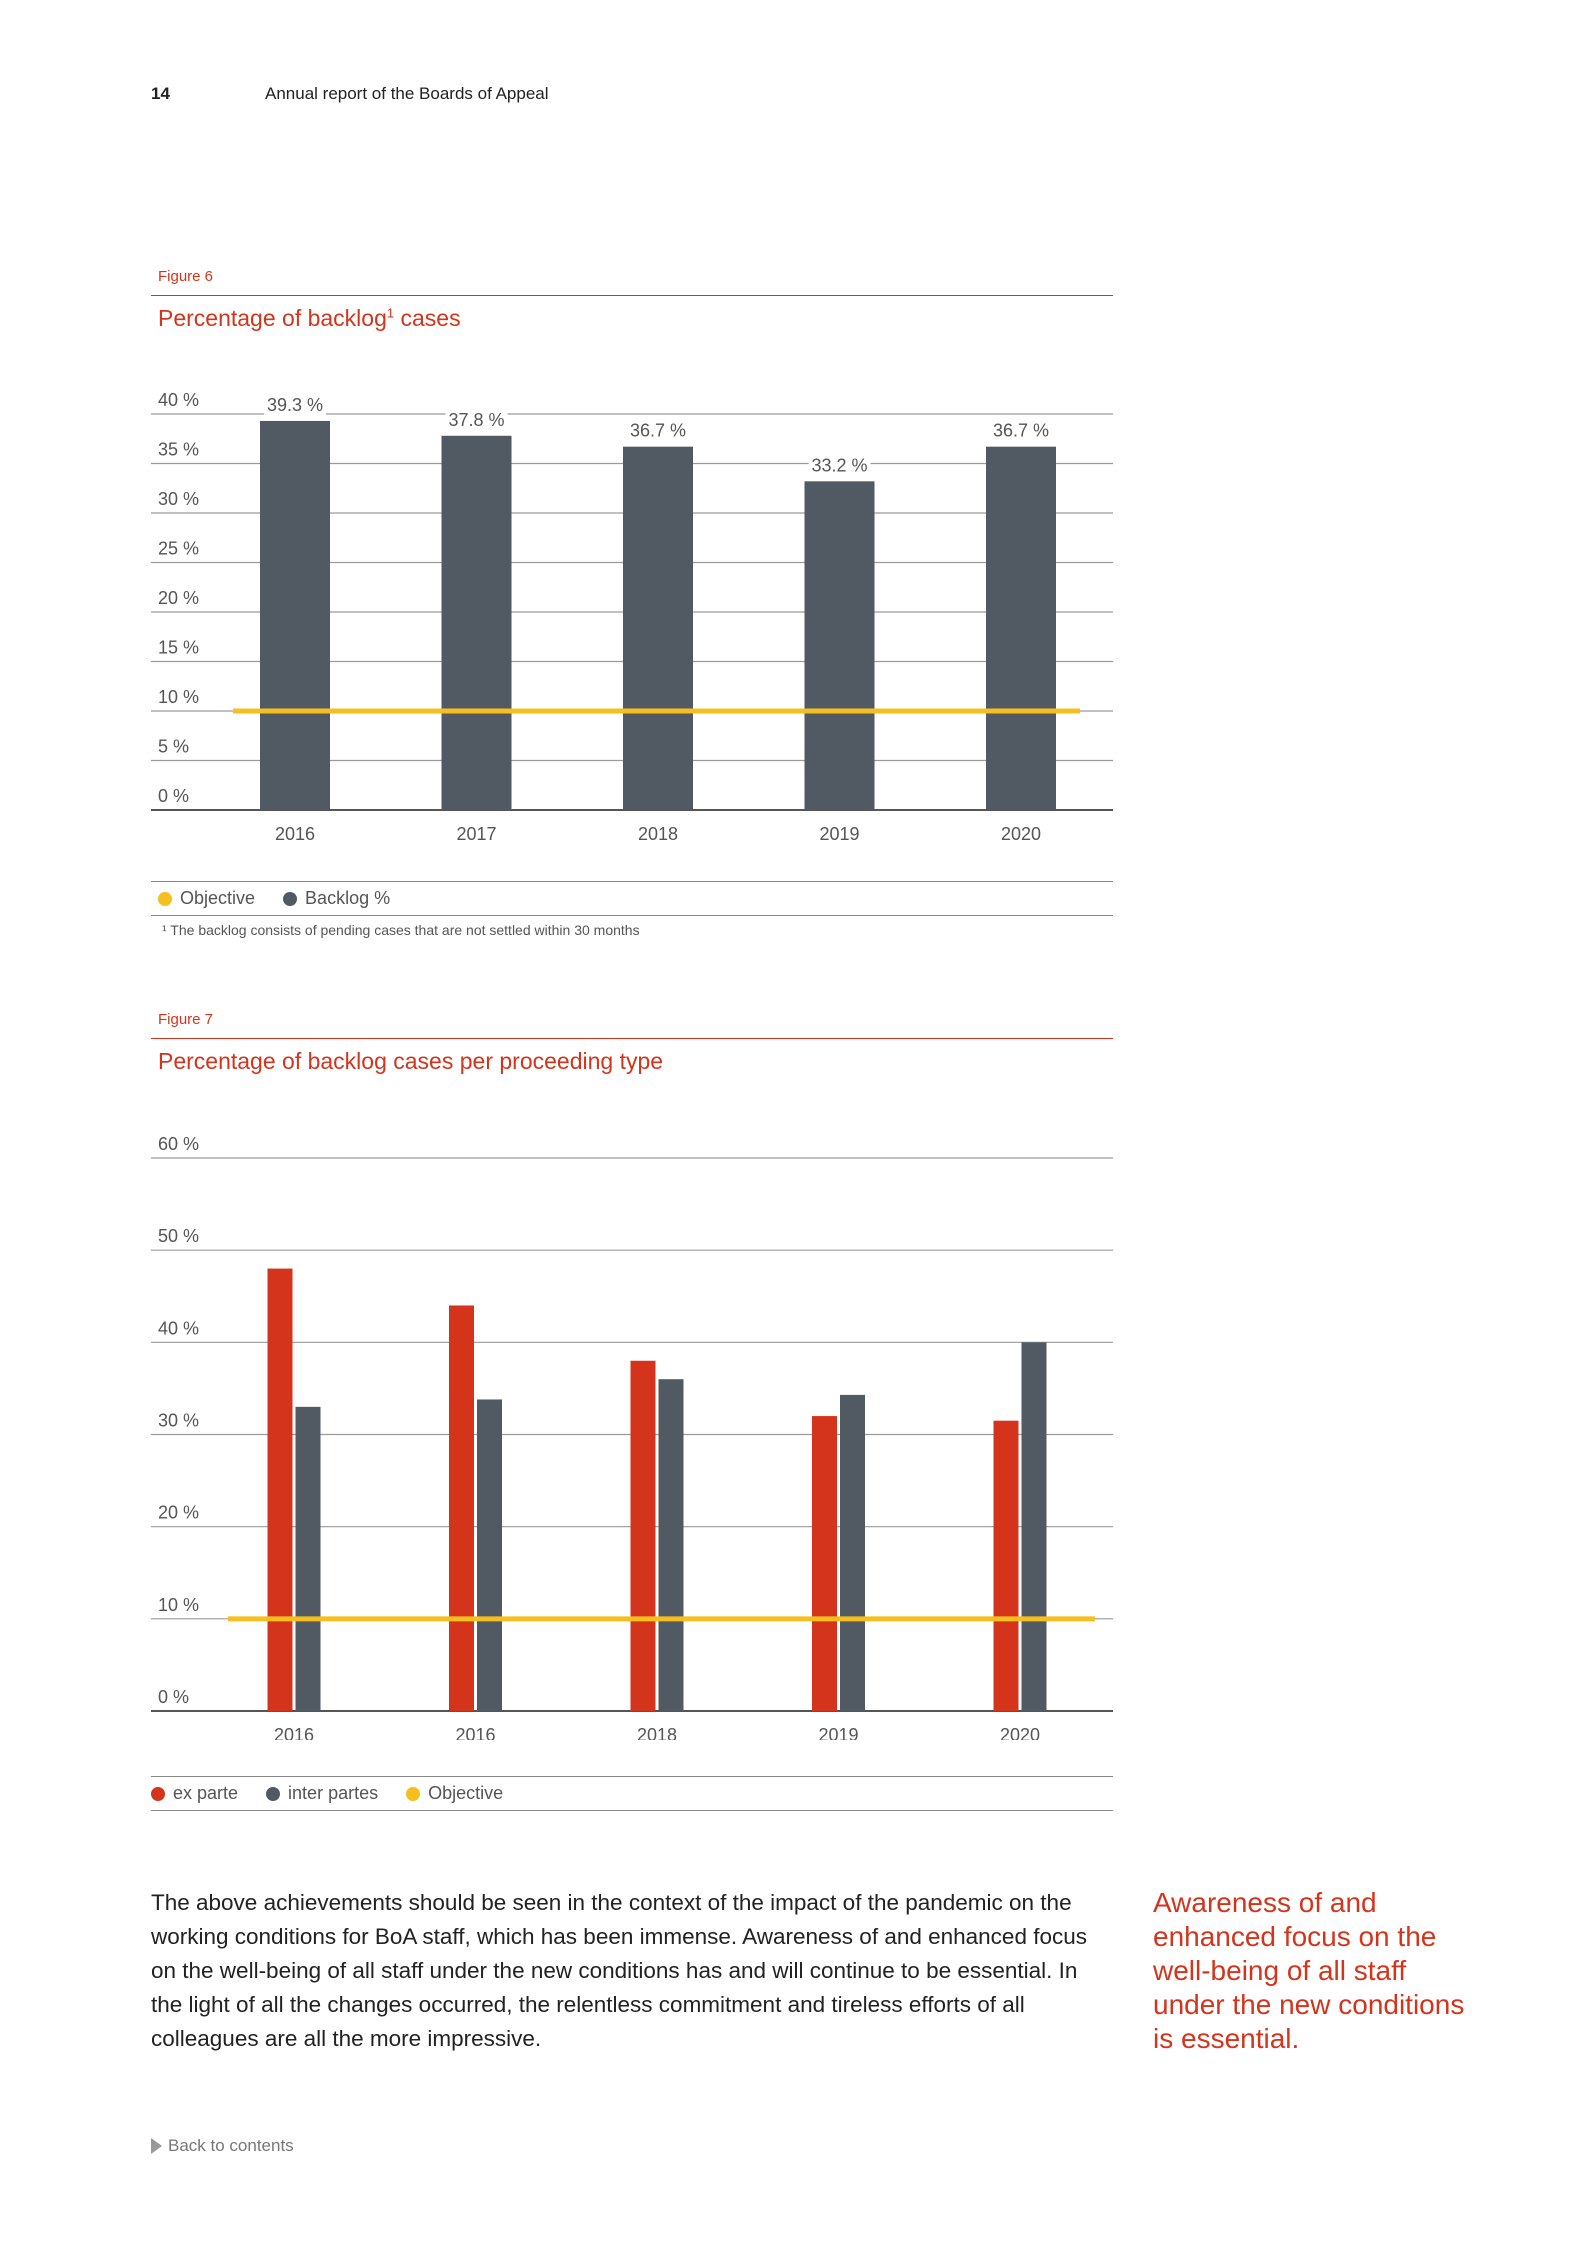 The height and width of the screenshot is (2245, 1587). Describe the element at coordinates (178, 450) in the screenshot. I see `y-tick-label: 35 %` at that location.